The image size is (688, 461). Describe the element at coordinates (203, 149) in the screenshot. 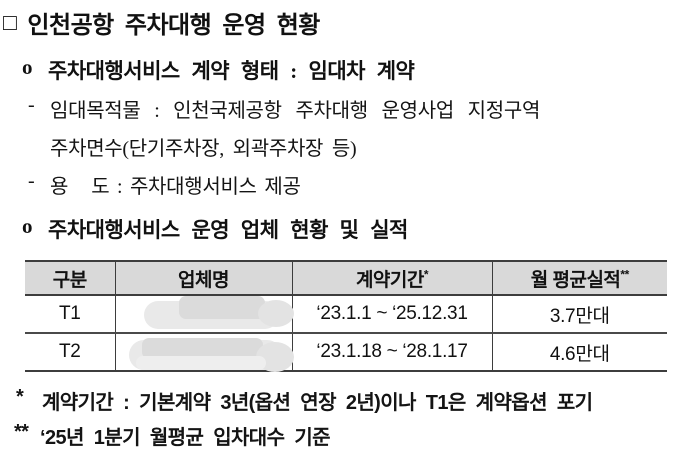

I see `lease-object-continuation-text: 주차면수(단기주차장, 외곽주차장 등)` at that location.